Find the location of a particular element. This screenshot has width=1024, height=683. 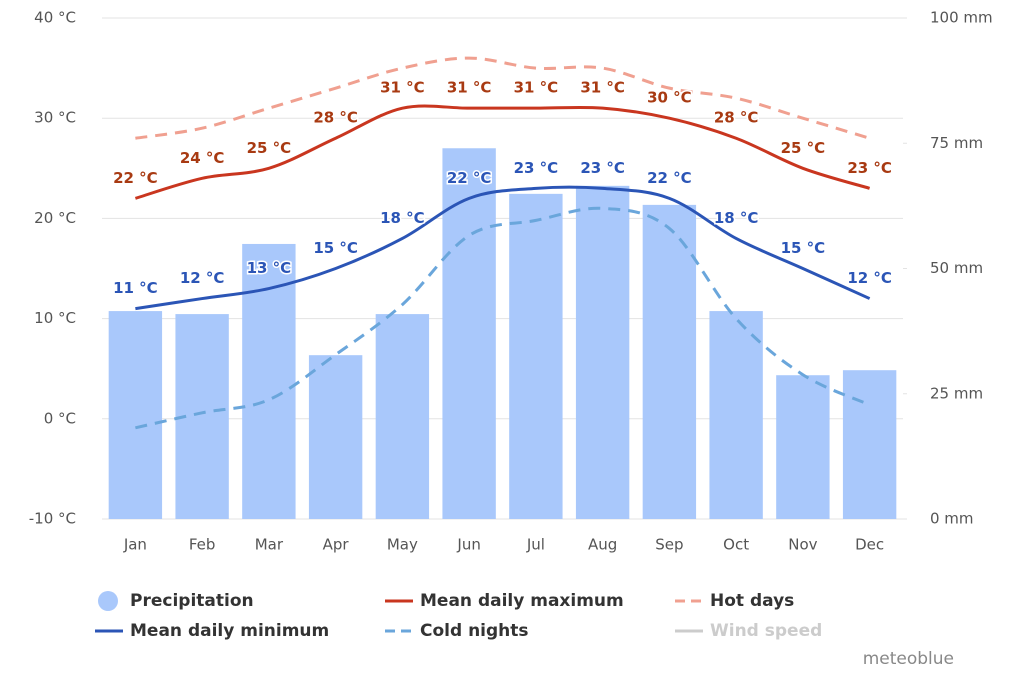

y-tick-label: 0 °C is located at coordinates (60, 418).